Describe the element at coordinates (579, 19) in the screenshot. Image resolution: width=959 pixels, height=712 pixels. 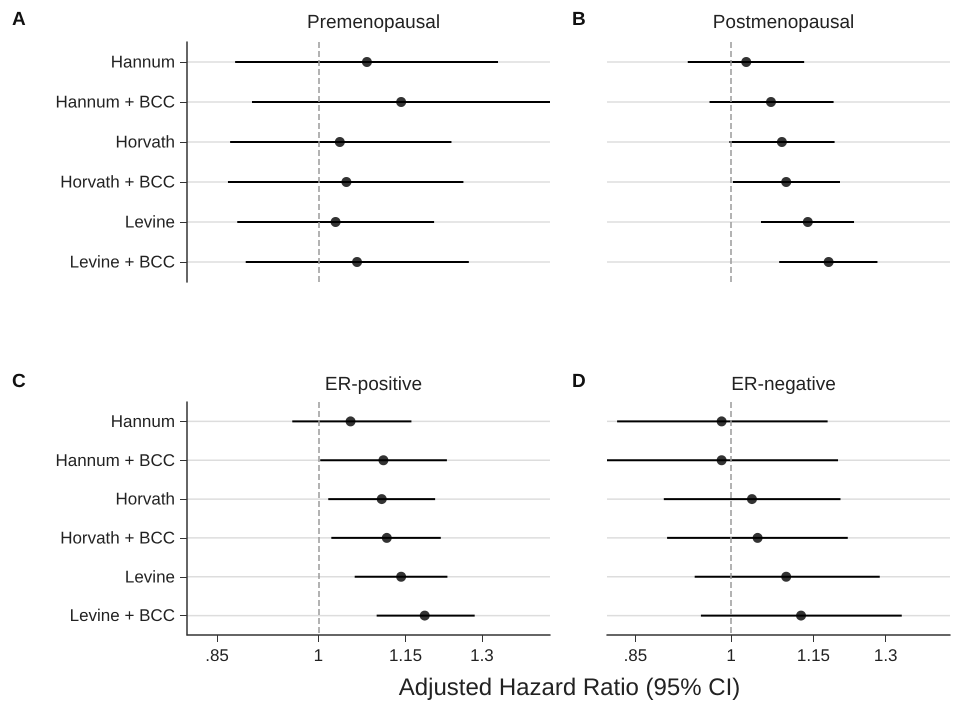
I see `text: B` at that location.